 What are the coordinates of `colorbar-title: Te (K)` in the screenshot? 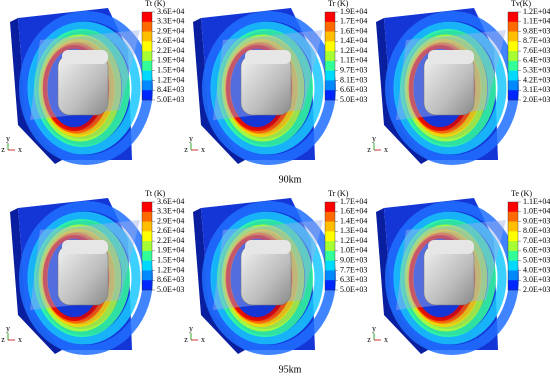 It's located at (521, 193).